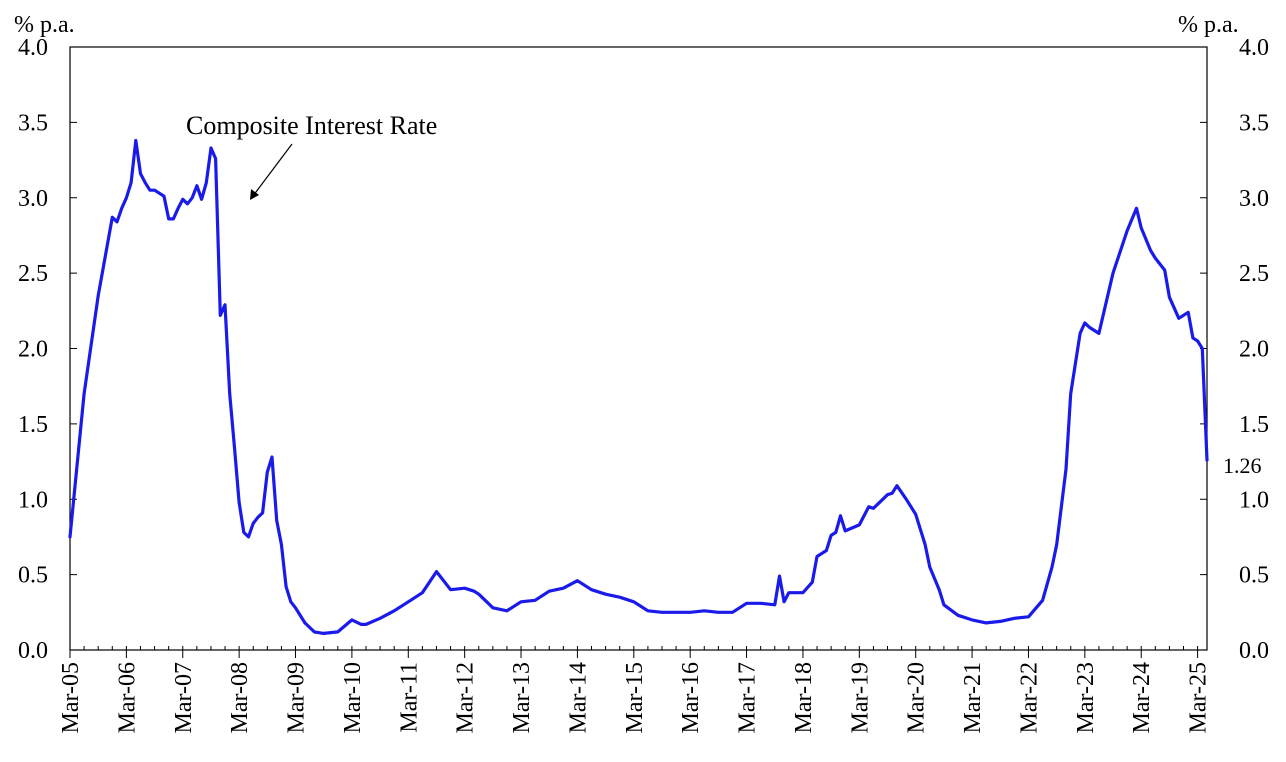 This screenshot has width=1286, height=762. I want to click on x-tick-label: Mar-19, so click(860, 698).